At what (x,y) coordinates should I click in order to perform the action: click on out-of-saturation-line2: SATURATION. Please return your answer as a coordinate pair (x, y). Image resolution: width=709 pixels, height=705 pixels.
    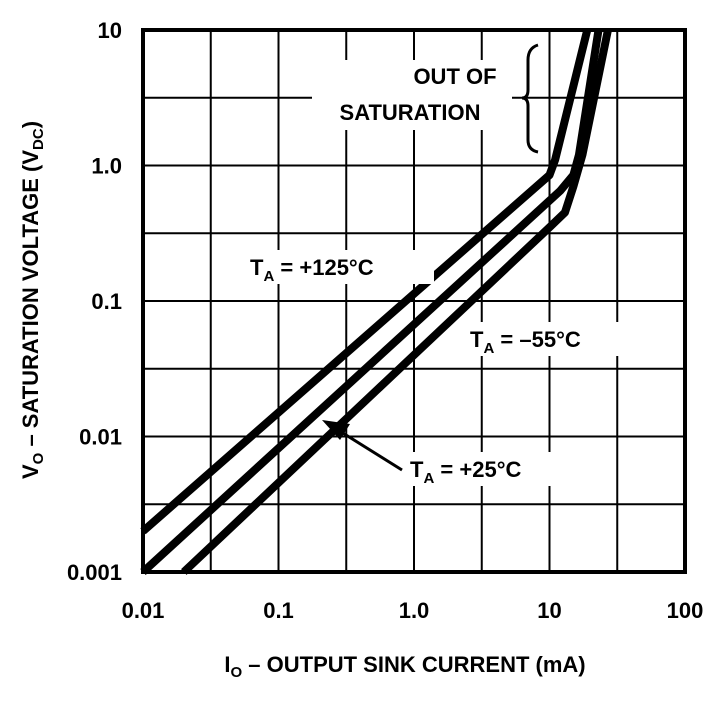
    Looking at the image, I should click on (410, 112).